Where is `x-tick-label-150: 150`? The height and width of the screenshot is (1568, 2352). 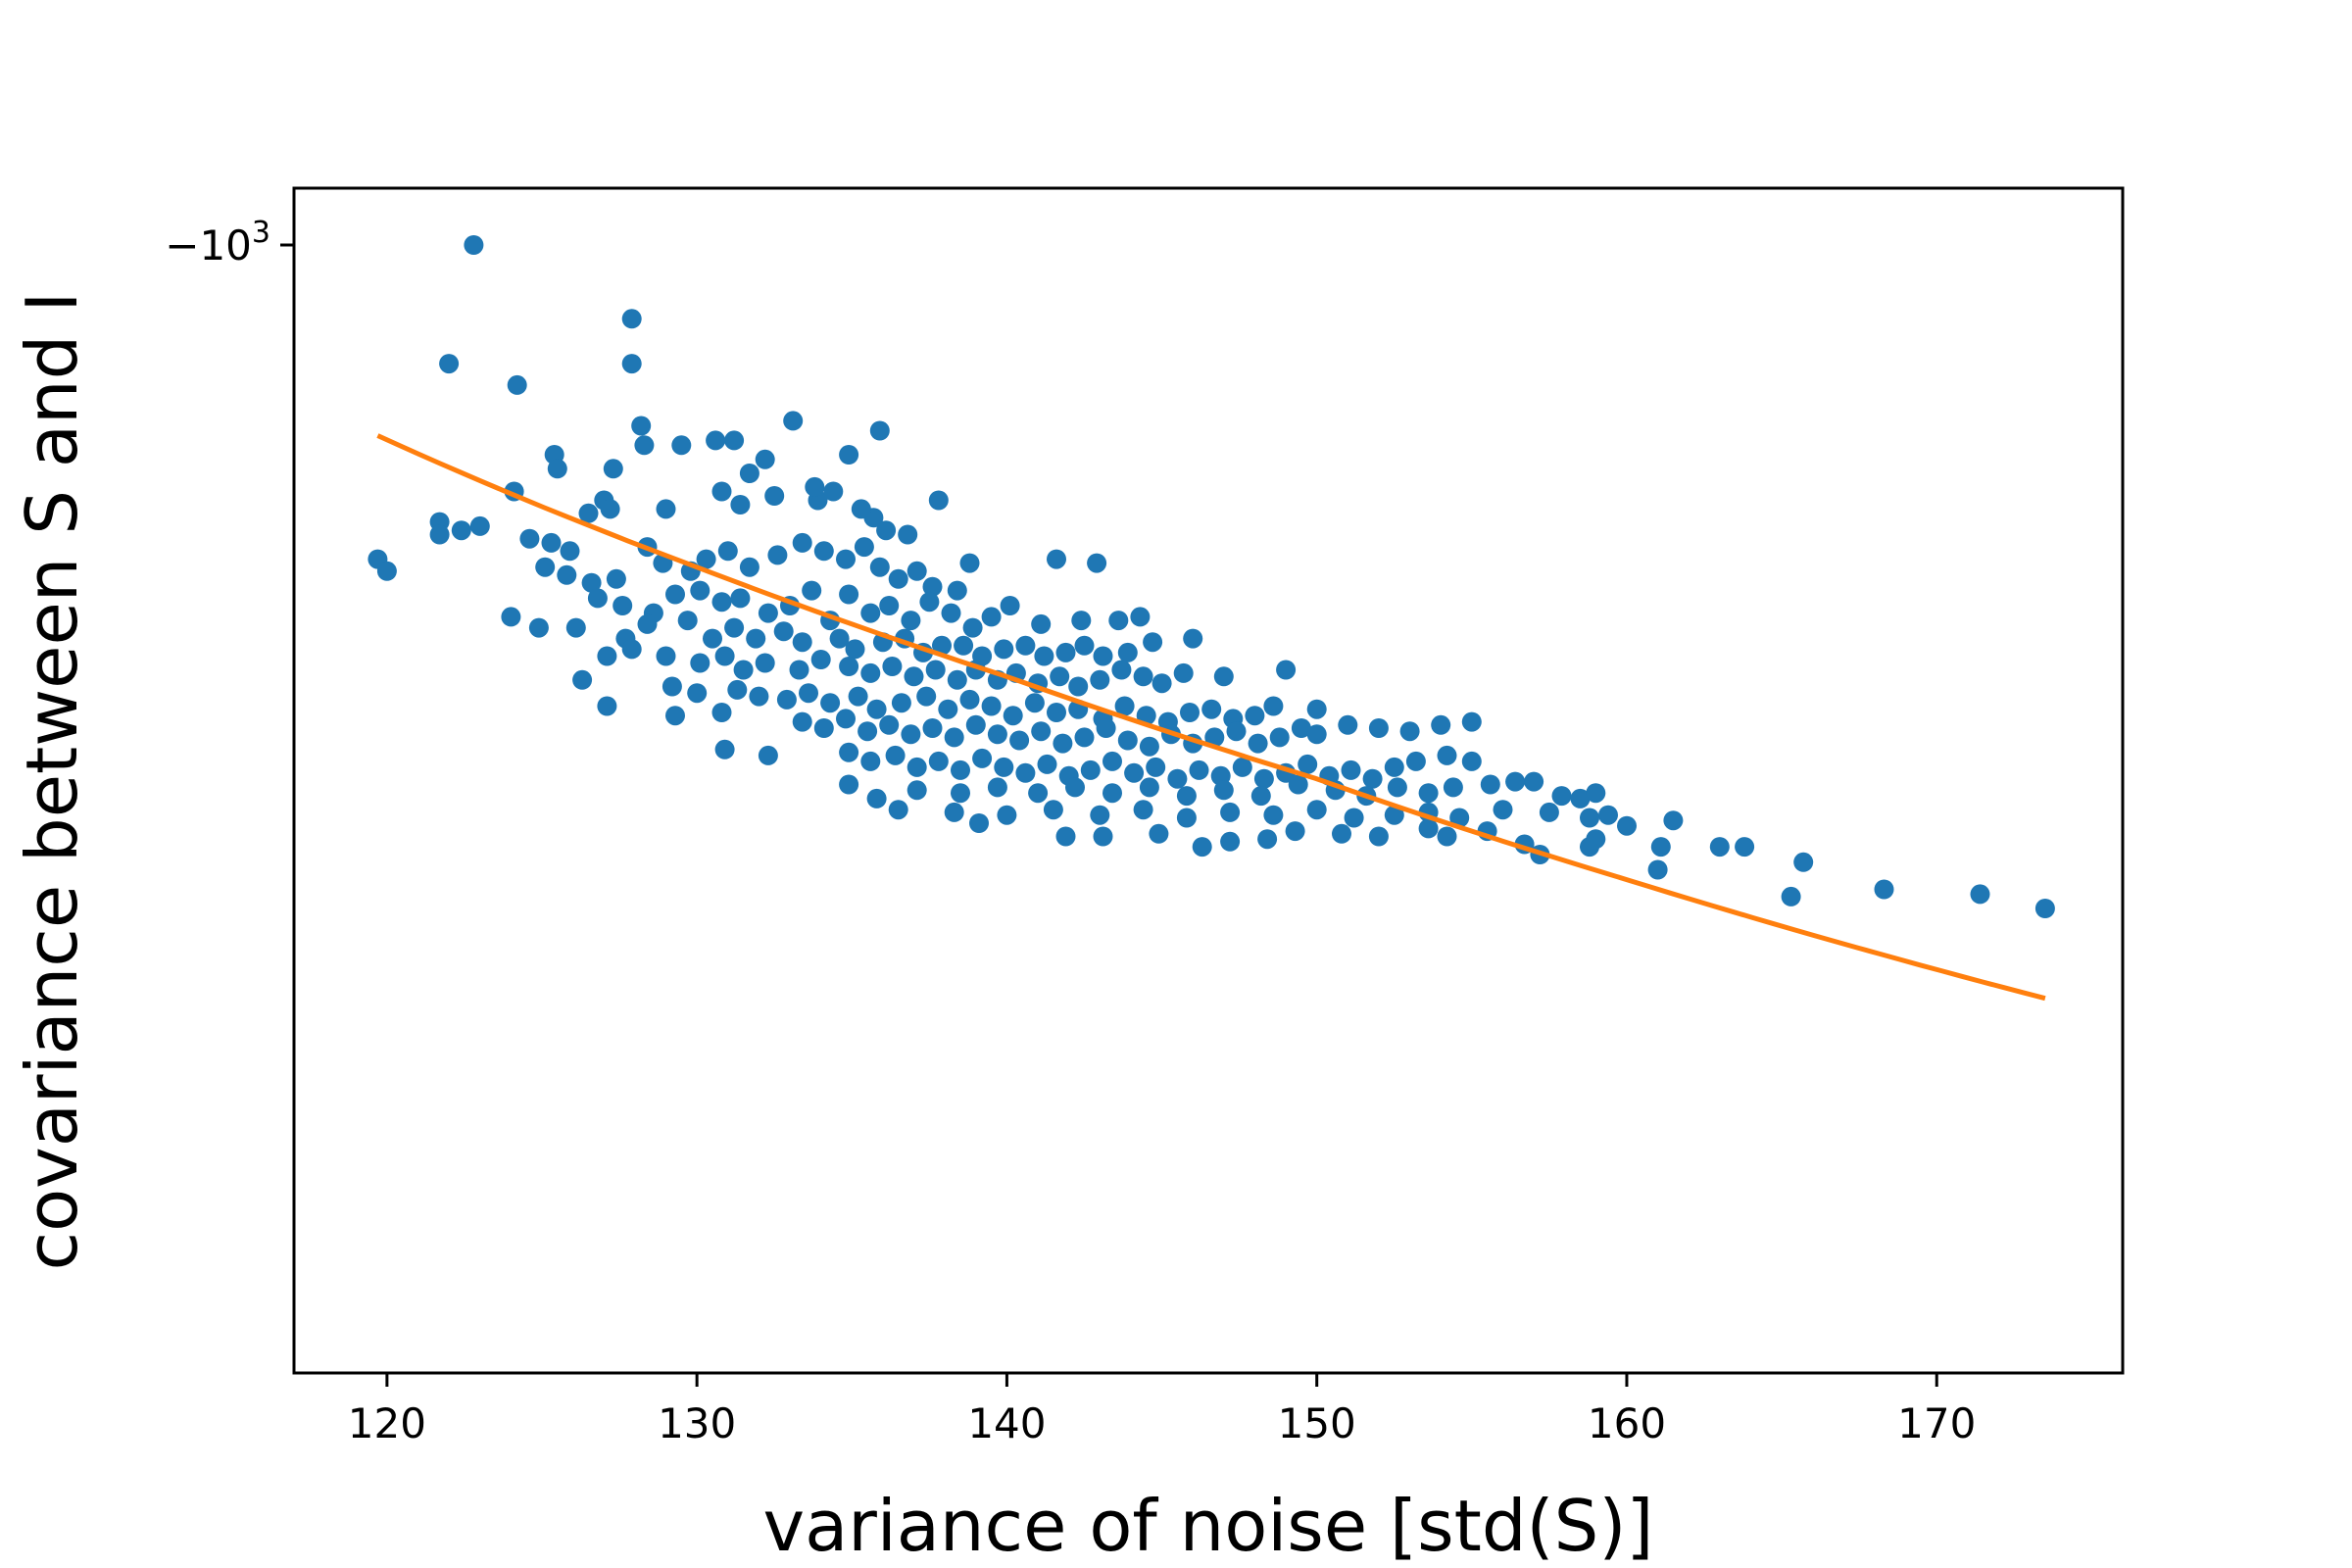 x-tick-label-150: 150 is located at coordinates (1317, 1423).